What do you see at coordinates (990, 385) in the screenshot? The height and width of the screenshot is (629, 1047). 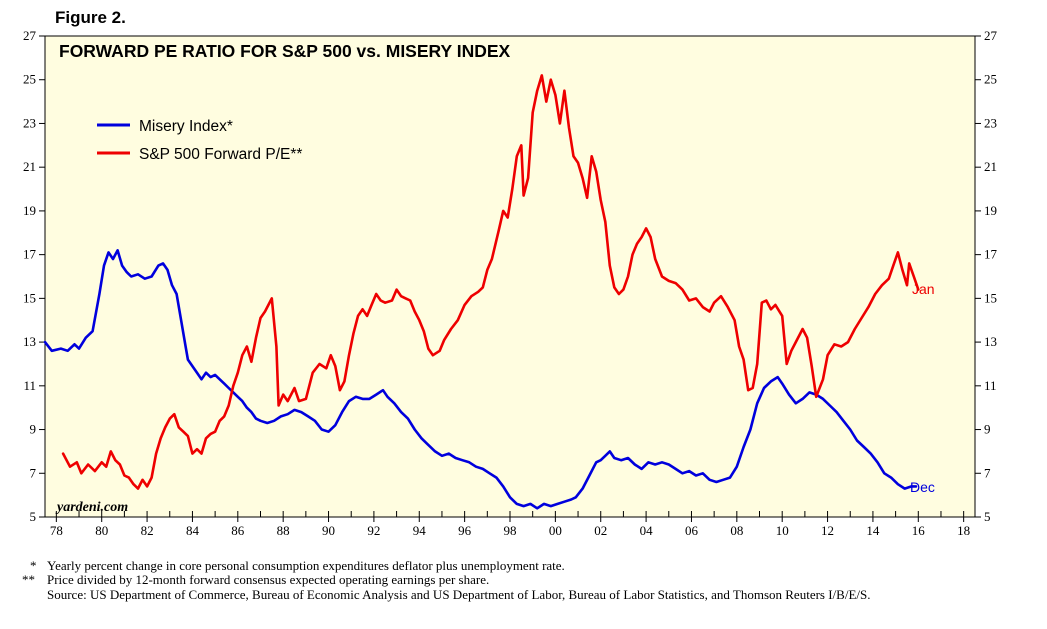 I see `y-tick-label-right: 11` at bounding box center [990, 385].